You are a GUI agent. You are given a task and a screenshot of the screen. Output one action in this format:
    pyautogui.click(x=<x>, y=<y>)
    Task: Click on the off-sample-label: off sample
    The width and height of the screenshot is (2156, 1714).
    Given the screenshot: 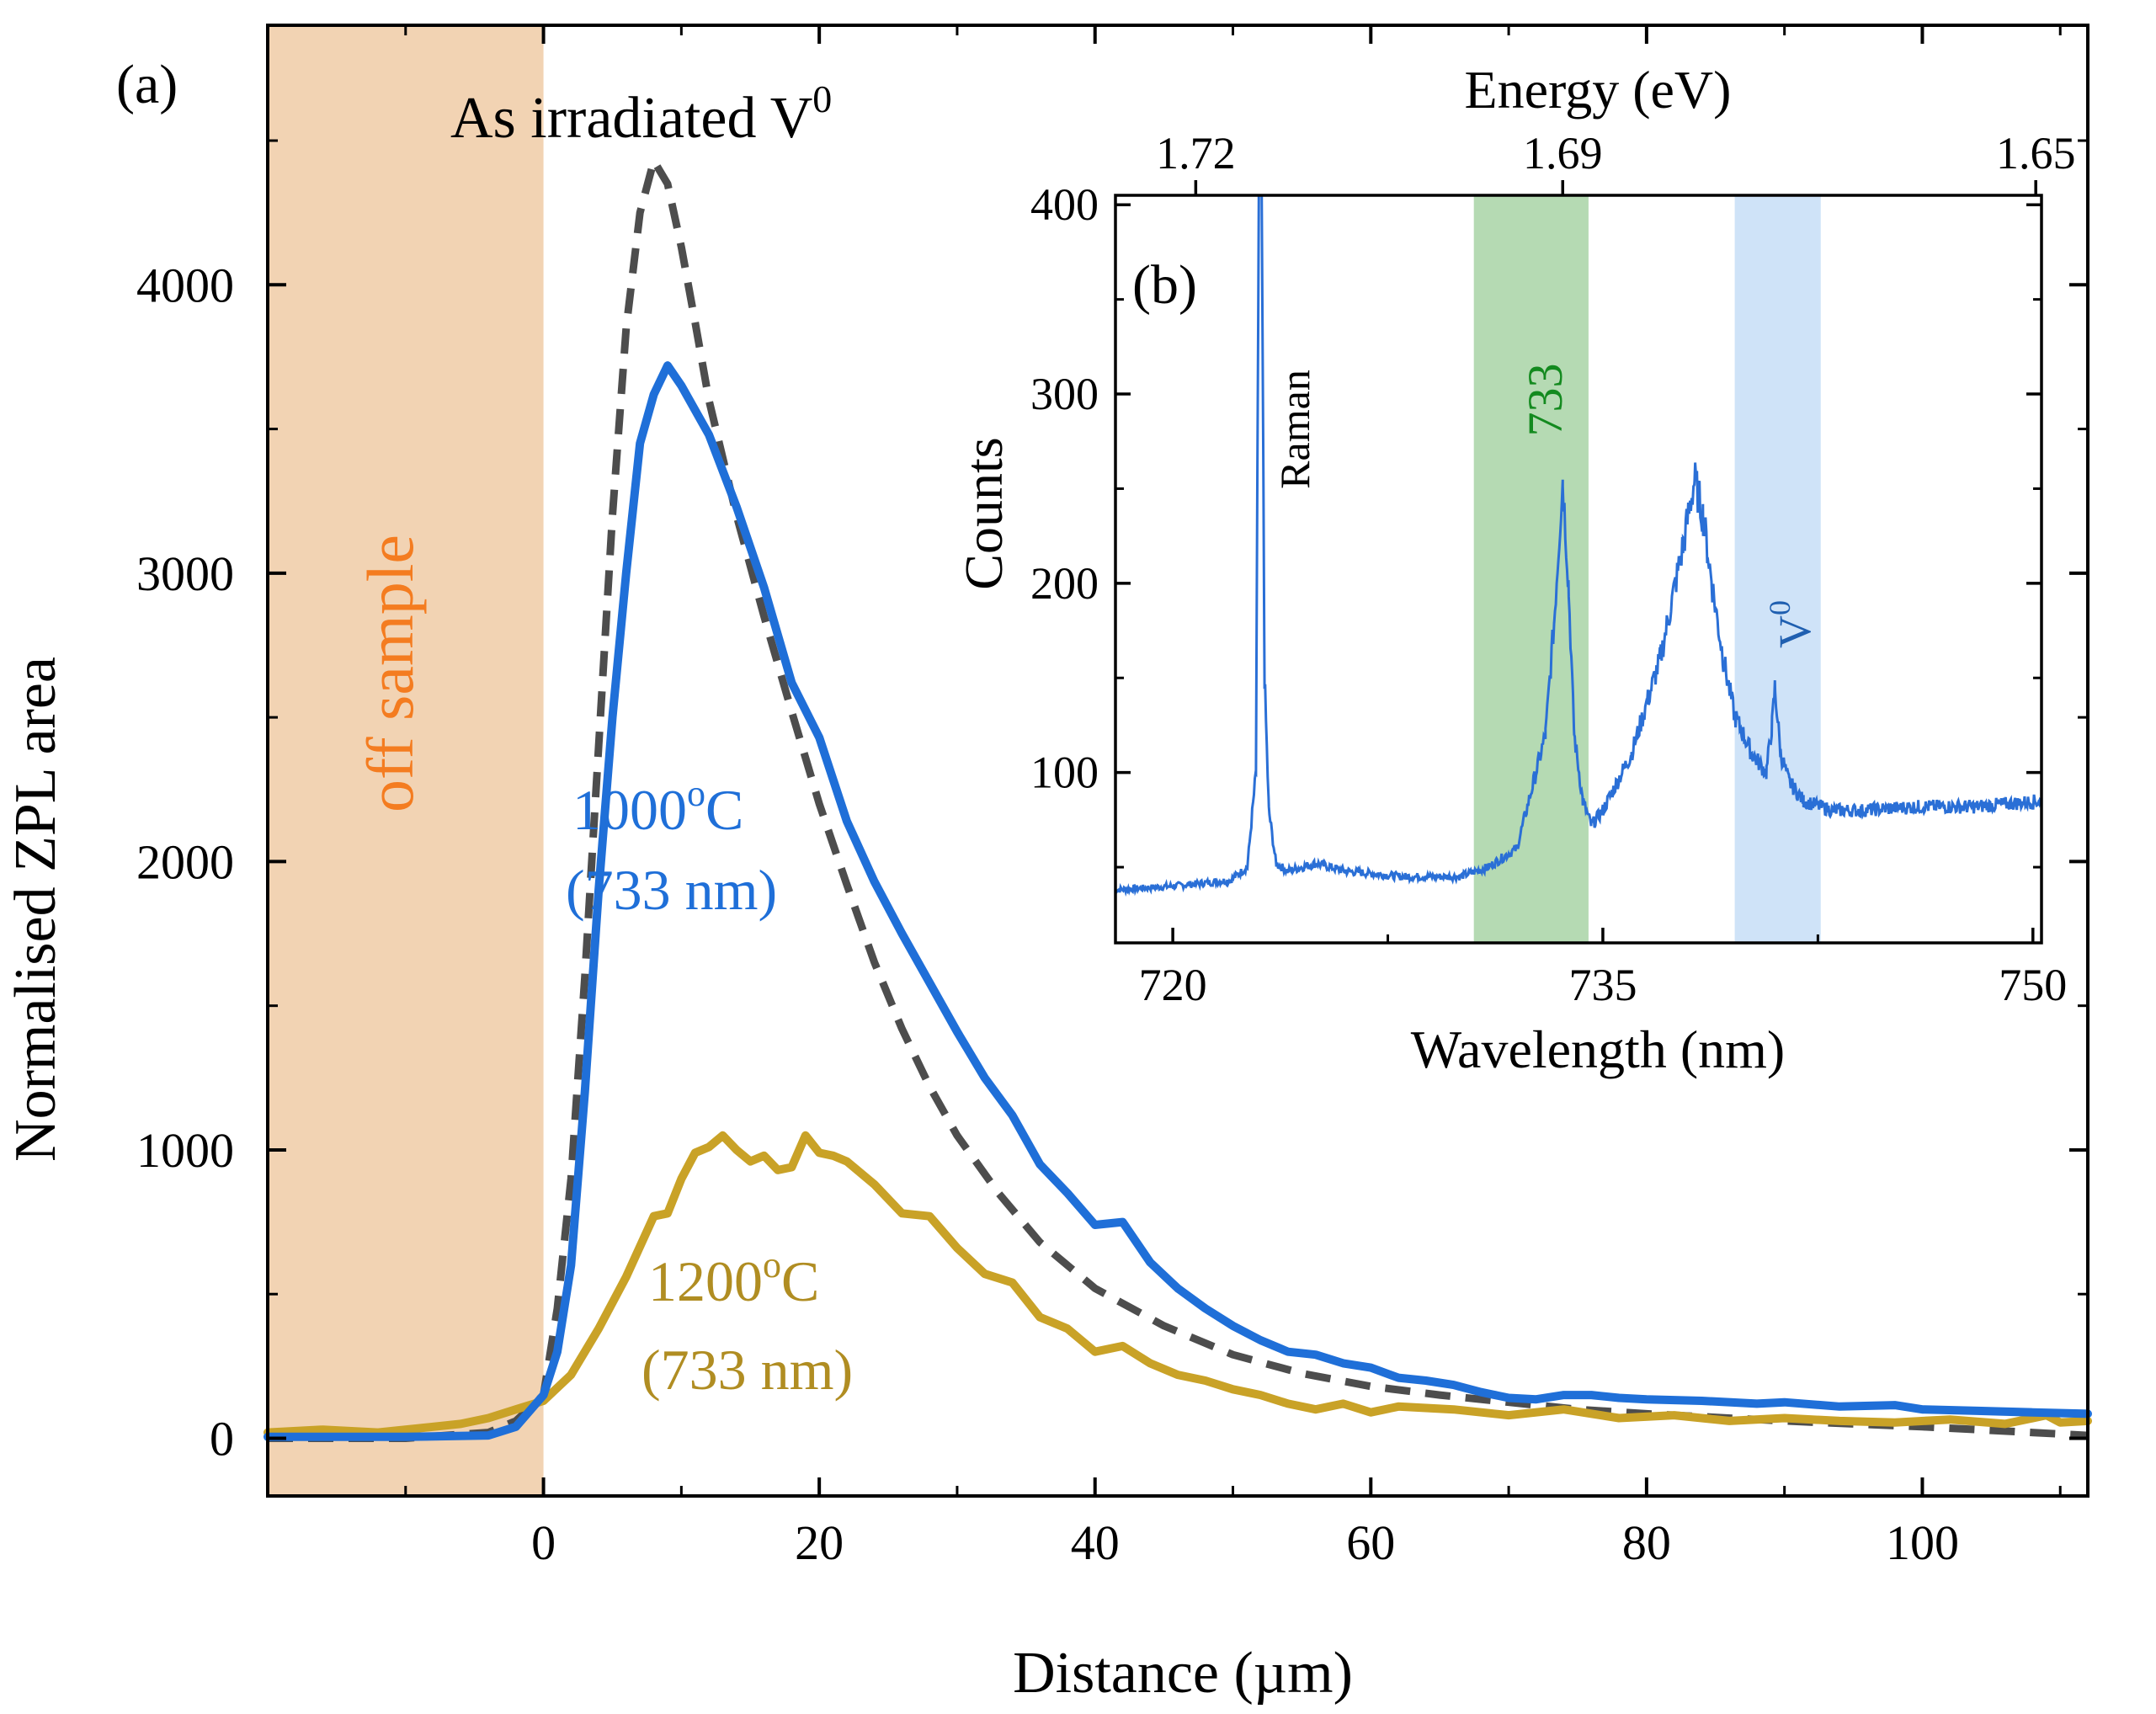 What is the action you would take?
    pyautogui.click(x=390, y=673)
    